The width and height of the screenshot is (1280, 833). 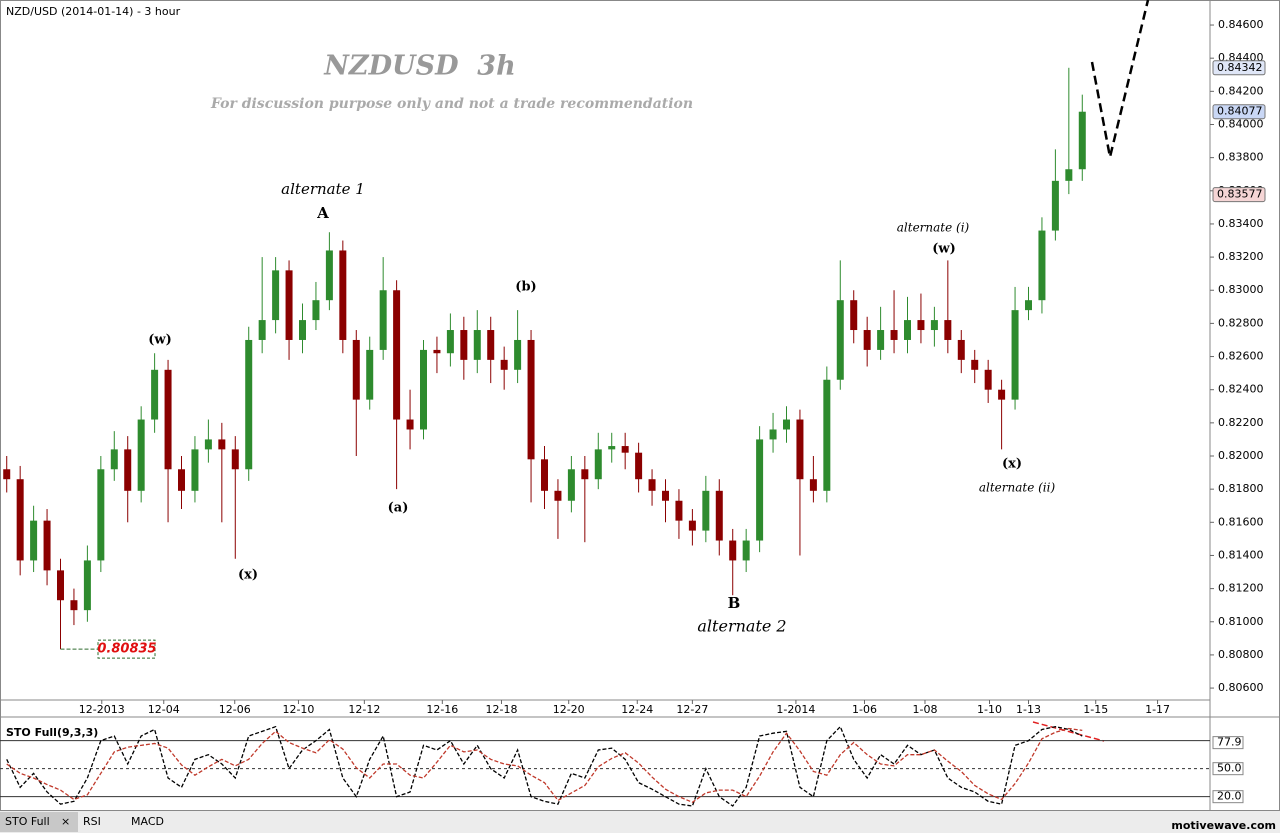 I want to click on tab-label: RSI, so click(x=92, y=821).